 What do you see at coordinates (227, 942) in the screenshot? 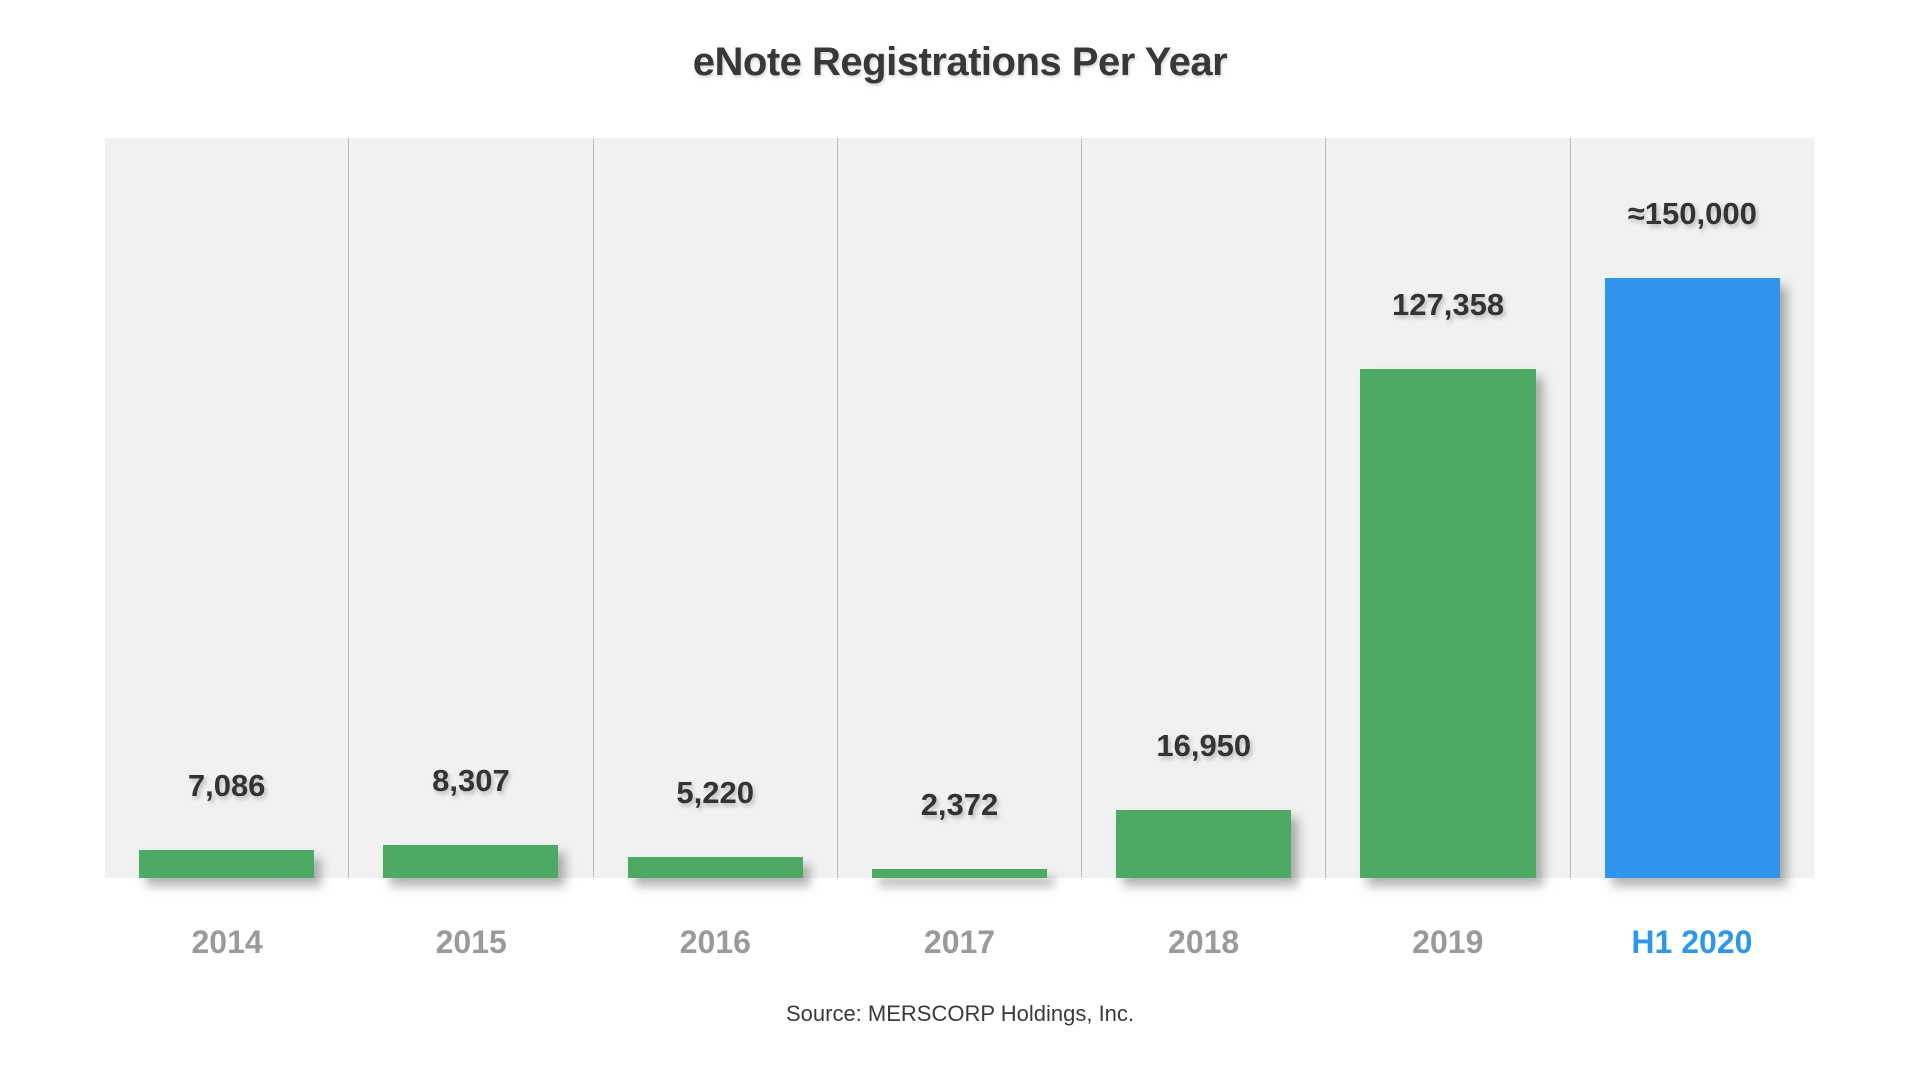
I see `year-label-2014: 2014` at bounding box center [227, 942].